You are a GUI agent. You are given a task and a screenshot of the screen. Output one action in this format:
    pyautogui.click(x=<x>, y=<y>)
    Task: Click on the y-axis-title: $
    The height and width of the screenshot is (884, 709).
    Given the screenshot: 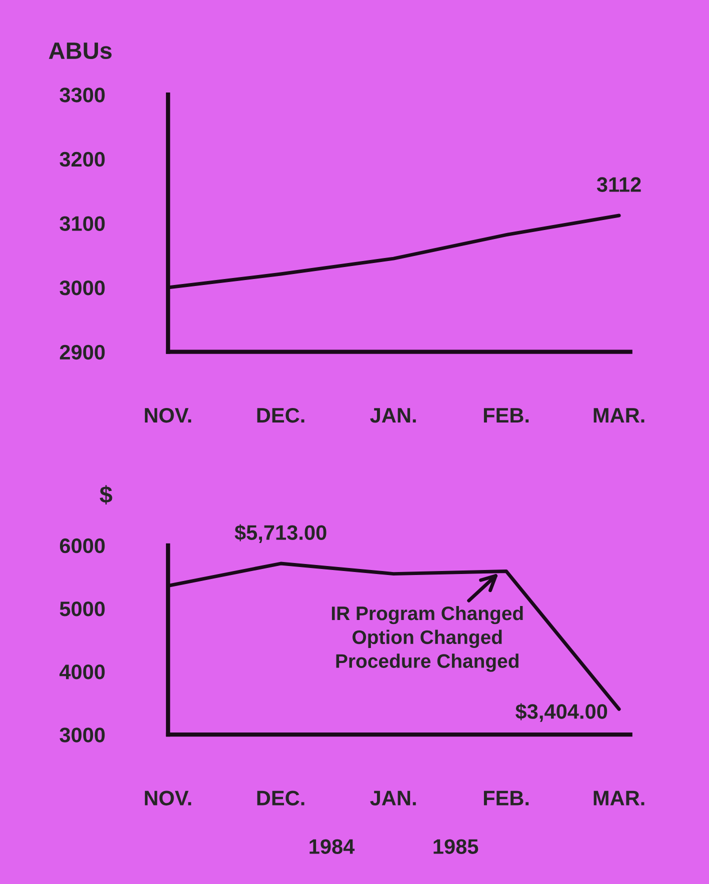 What is the action you would take?
    pyautogui.click(x=106, y=494)
    